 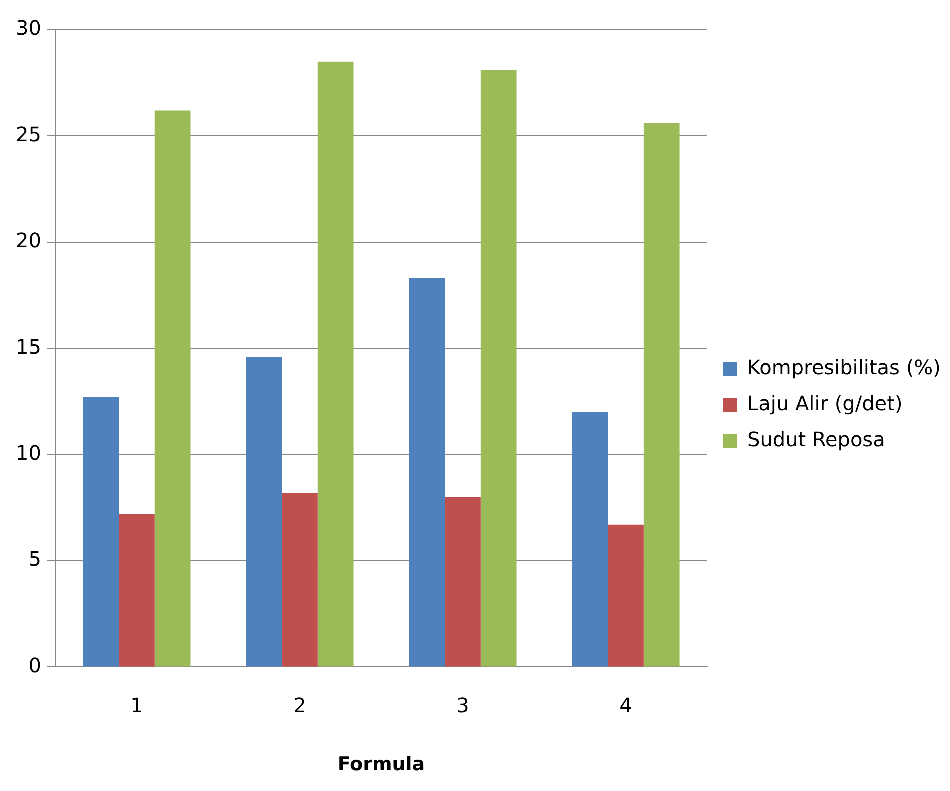 I want to click on y-tick-label: 15, so click(x=29, y=346).